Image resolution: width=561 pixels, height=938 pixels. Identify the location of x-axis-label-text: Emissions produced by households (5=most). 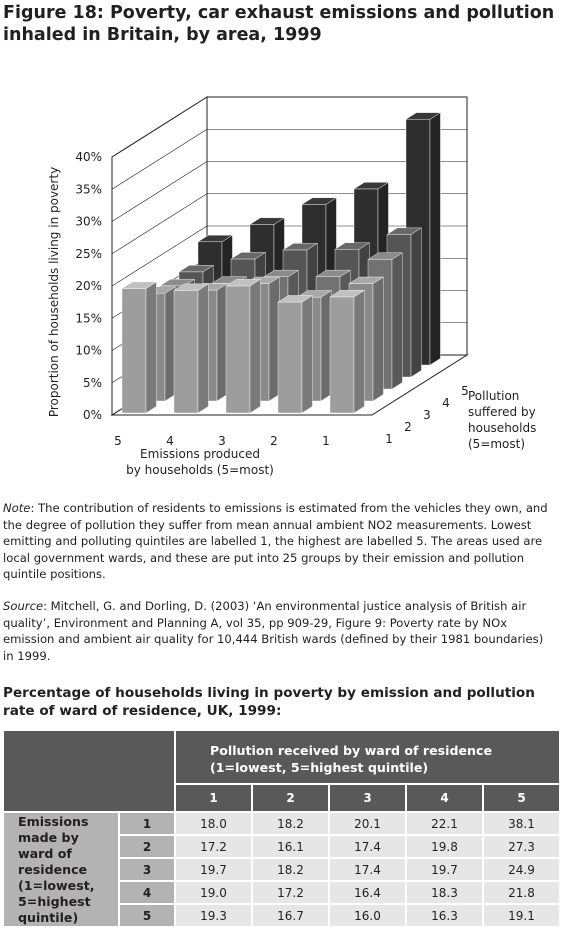
(200, 462).